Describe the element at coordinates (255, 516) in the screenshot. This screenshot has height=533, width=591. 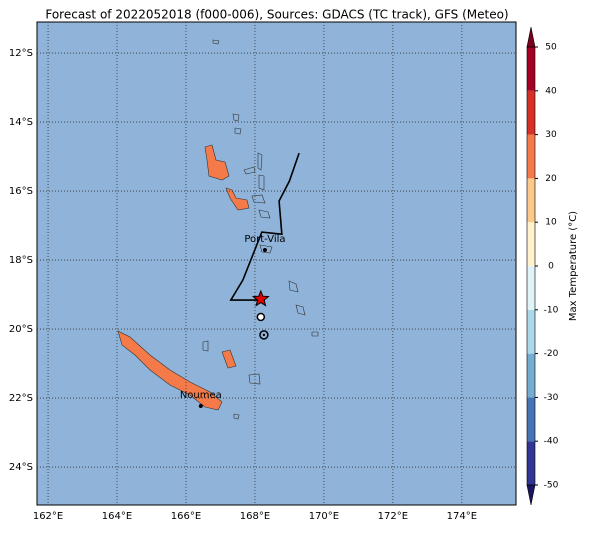
I see `x-tick-label: 168°E` at that location.